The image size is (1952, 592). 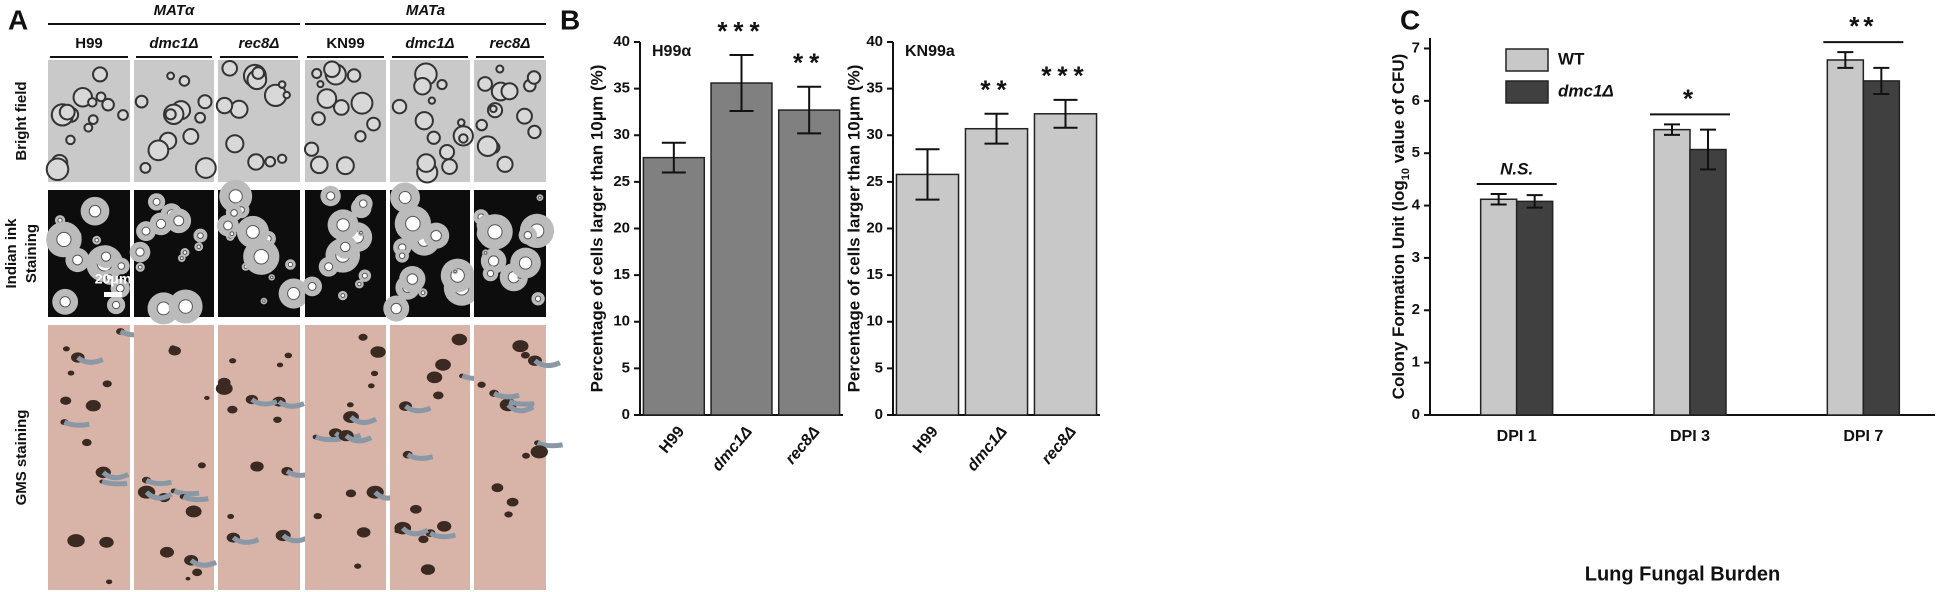 What do you see at coordinates (621, 321) in the screenshot?
I see `y-tick-label: 10` at bounding box center [621, 321].